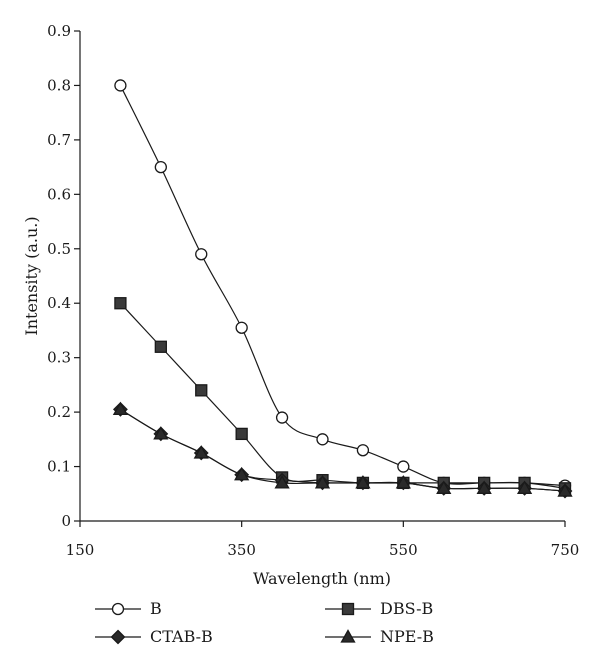 The image size is (600, 671). I want to click on y-tick-label: 0.2, so click(59, 412).